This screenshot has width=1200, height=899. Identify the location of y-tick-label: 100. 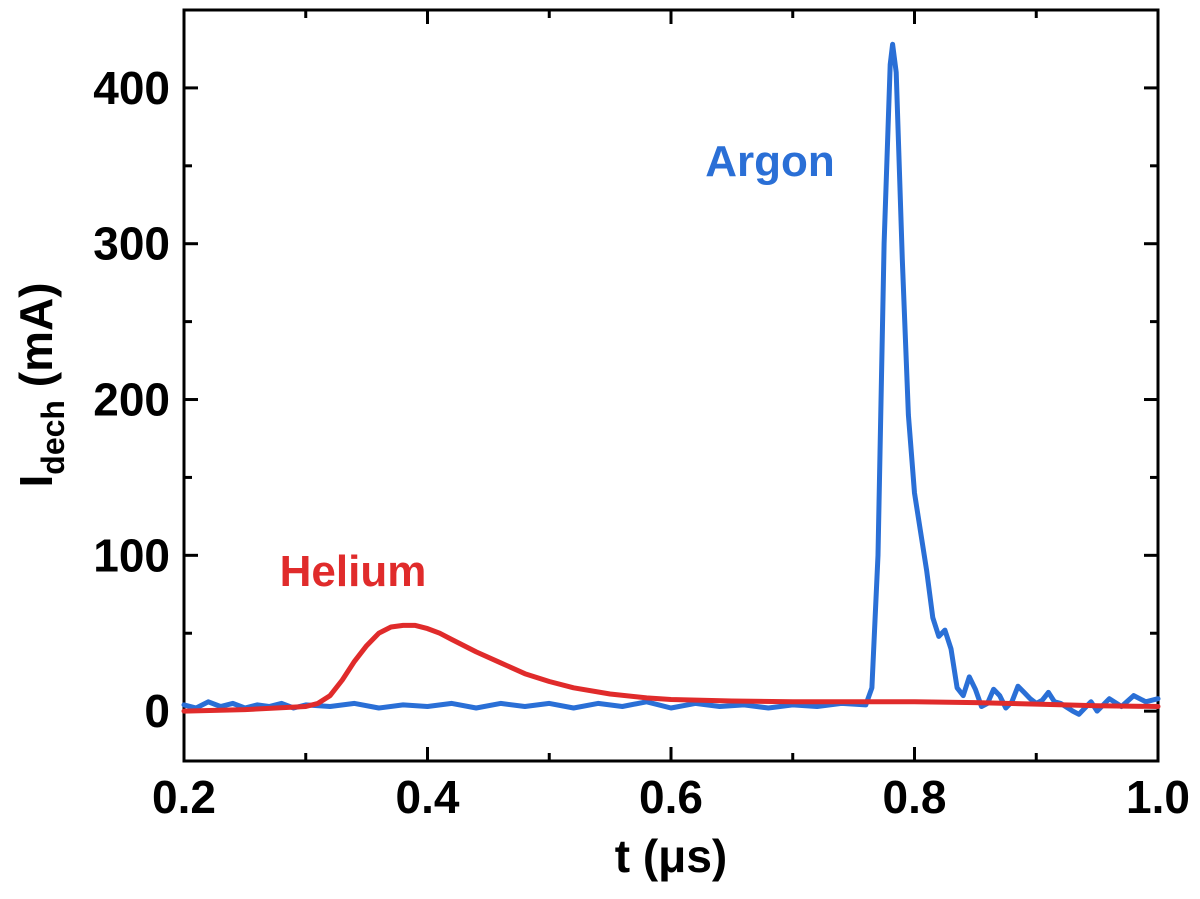
(131, 555).